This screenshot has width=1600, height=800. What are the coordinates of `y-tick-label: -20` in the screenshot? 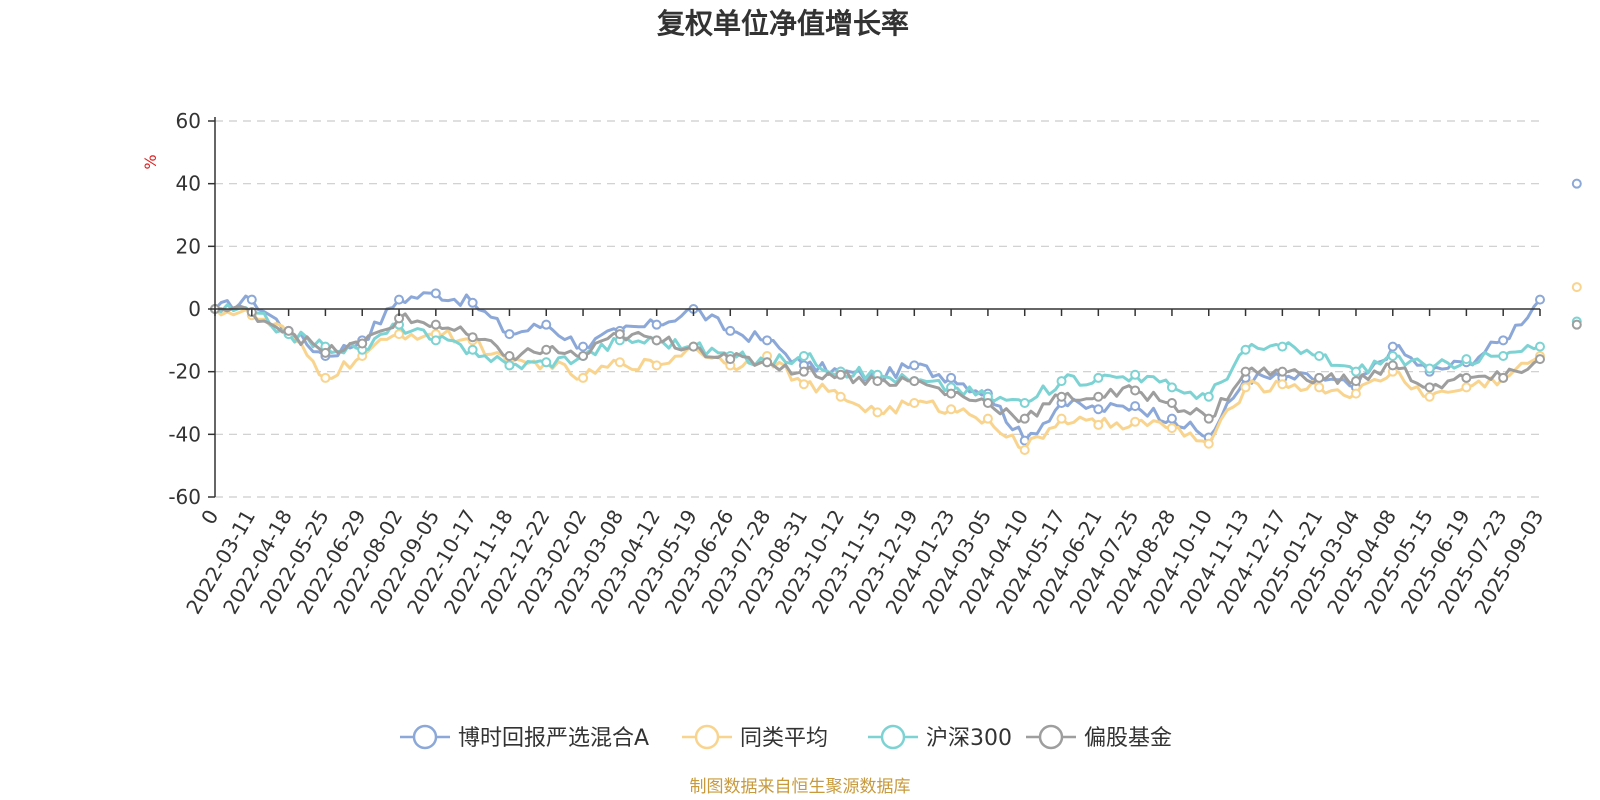 It's located at (184, 372).